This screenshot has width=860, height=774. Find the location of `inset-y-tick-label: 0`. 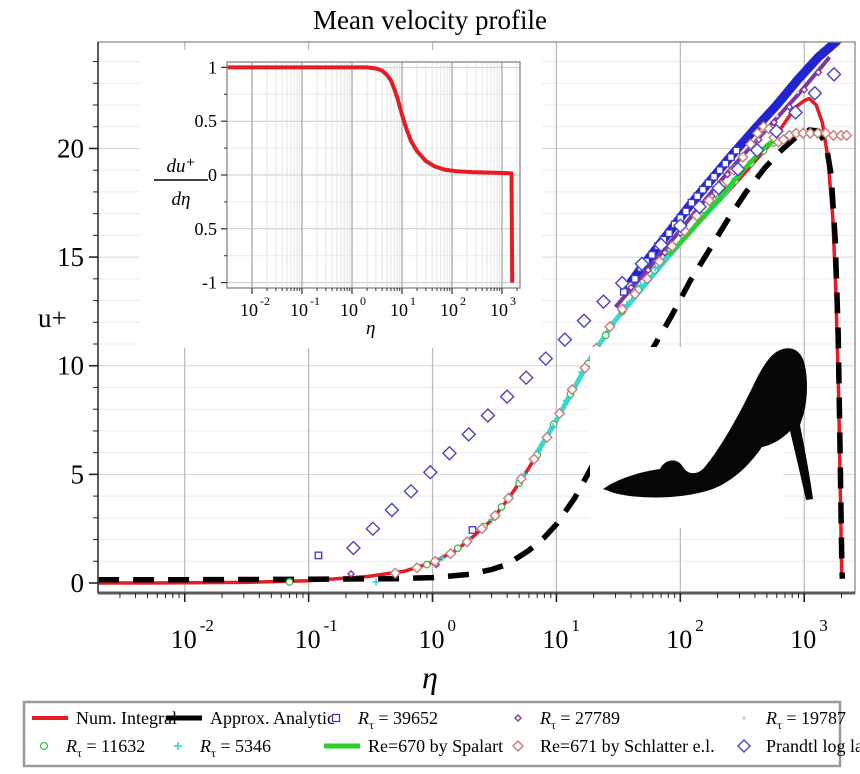

inset-y-tick-label: 0 is located at coordinates (212, 175).